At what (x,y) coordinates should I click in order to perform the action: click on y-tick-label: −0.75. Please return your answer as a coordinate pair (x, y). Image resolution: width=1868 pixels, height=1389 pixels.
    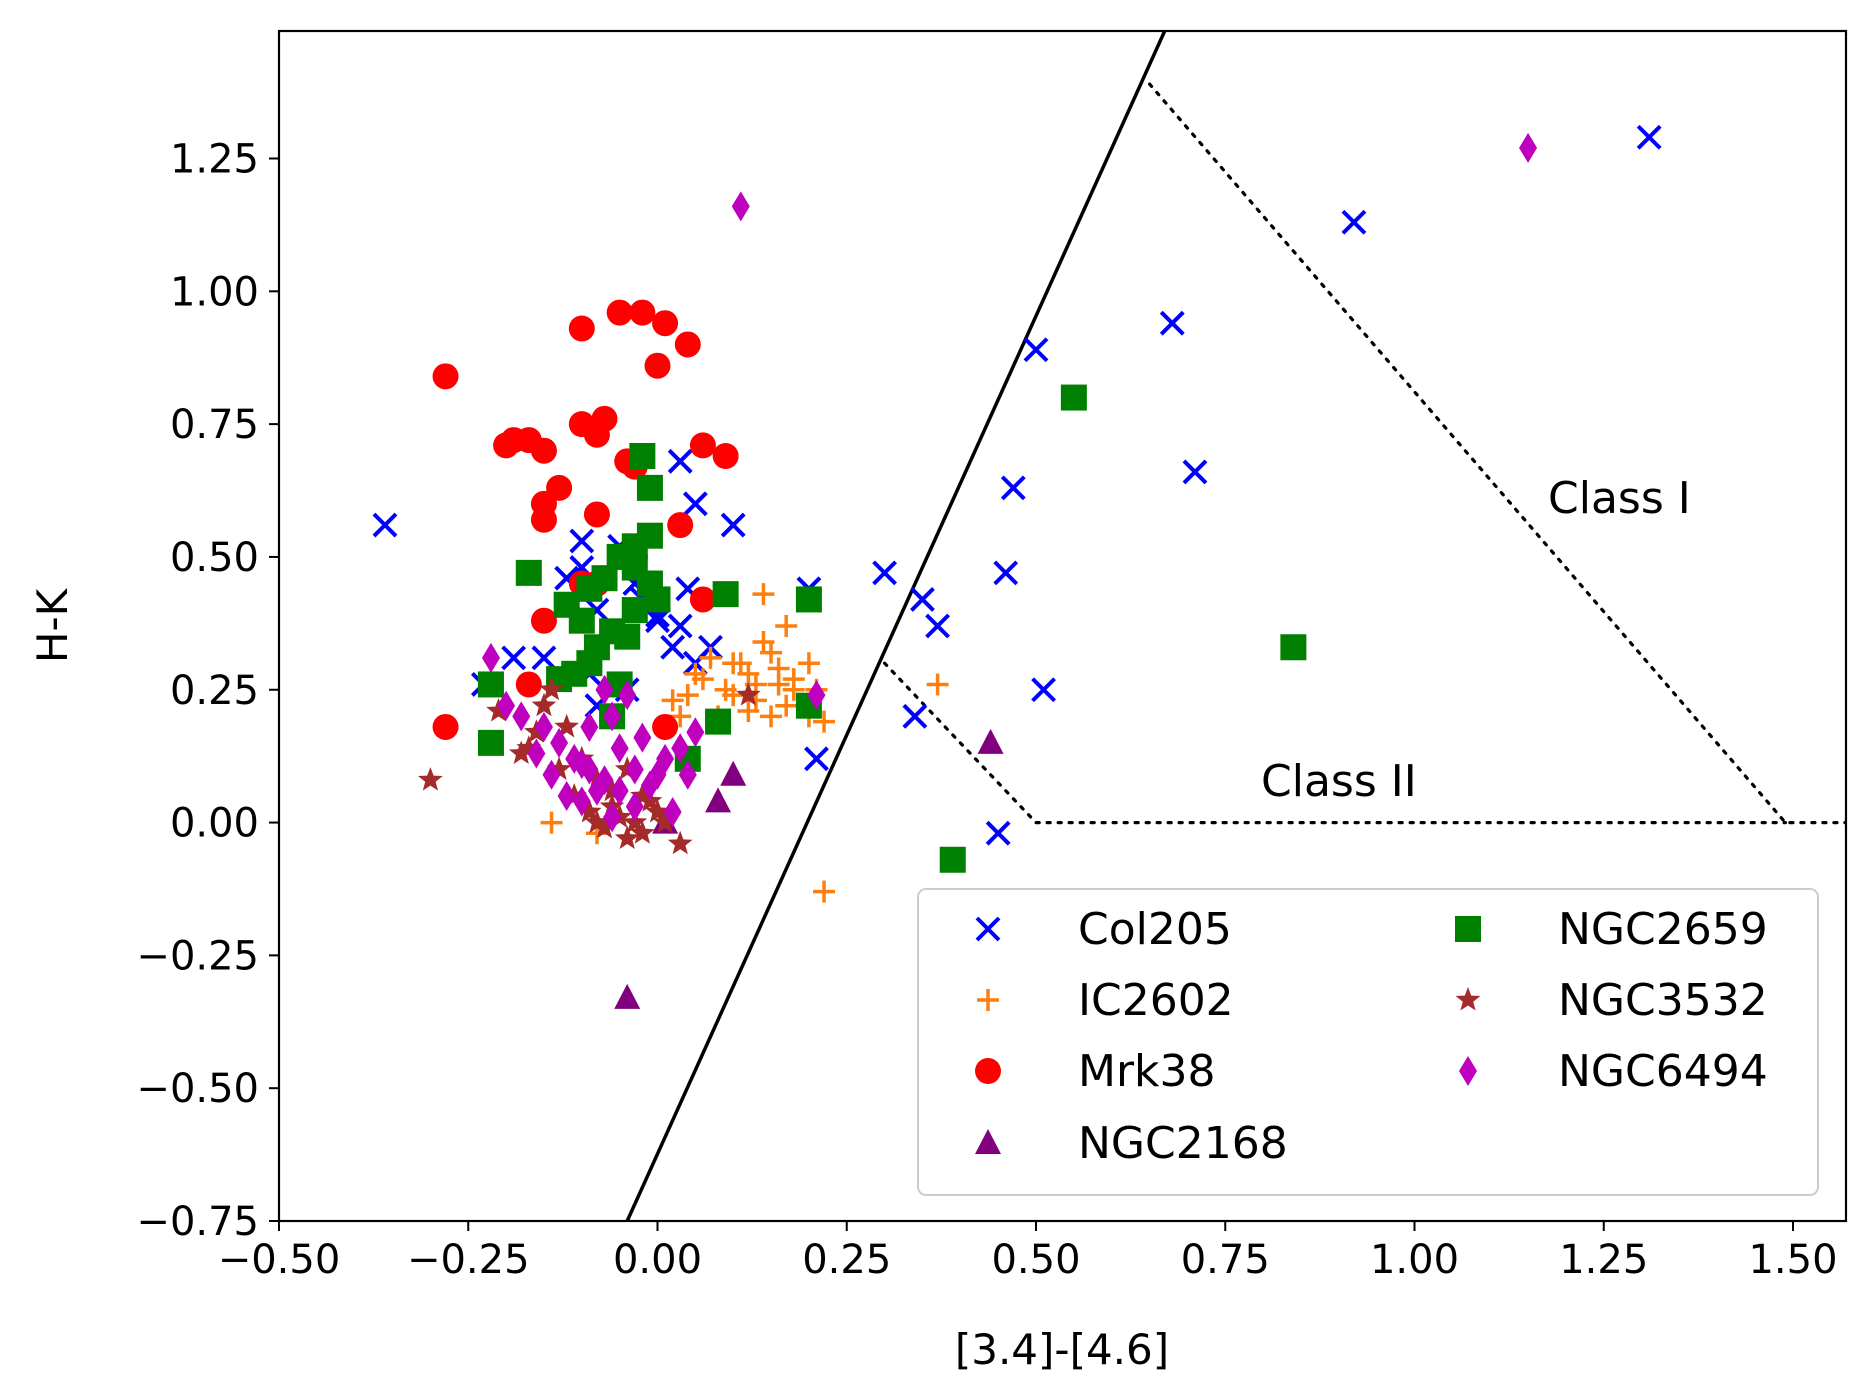
    Looking at the image, I should click on (197, 1222).